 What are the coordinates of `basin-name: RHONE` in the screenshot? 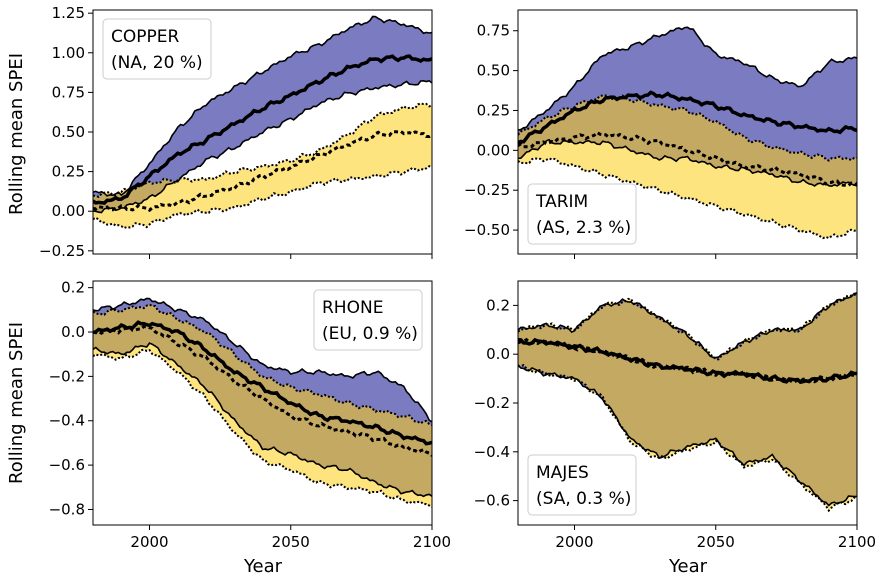 It's located at (352, 308).